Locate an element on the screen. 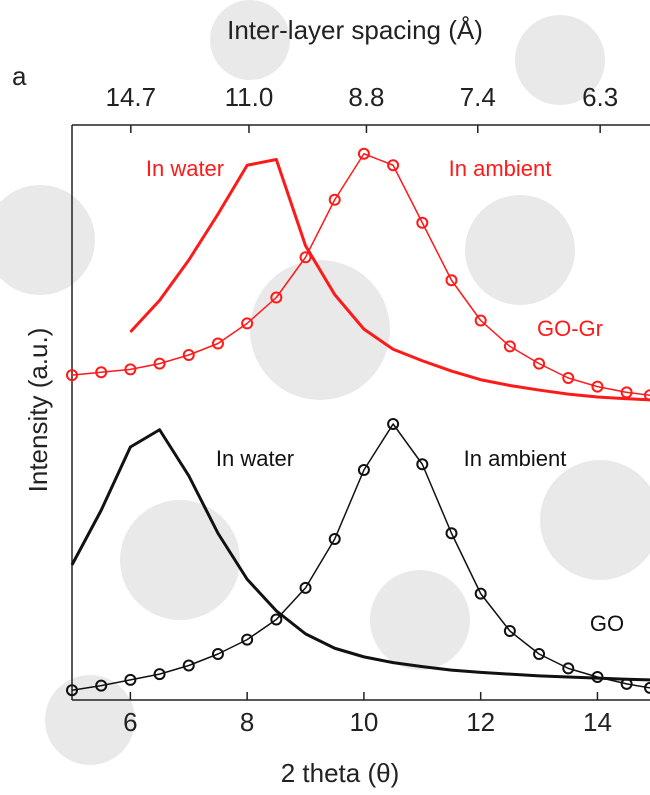  x-tick-label: 12 is located at coordinates (480, 722).